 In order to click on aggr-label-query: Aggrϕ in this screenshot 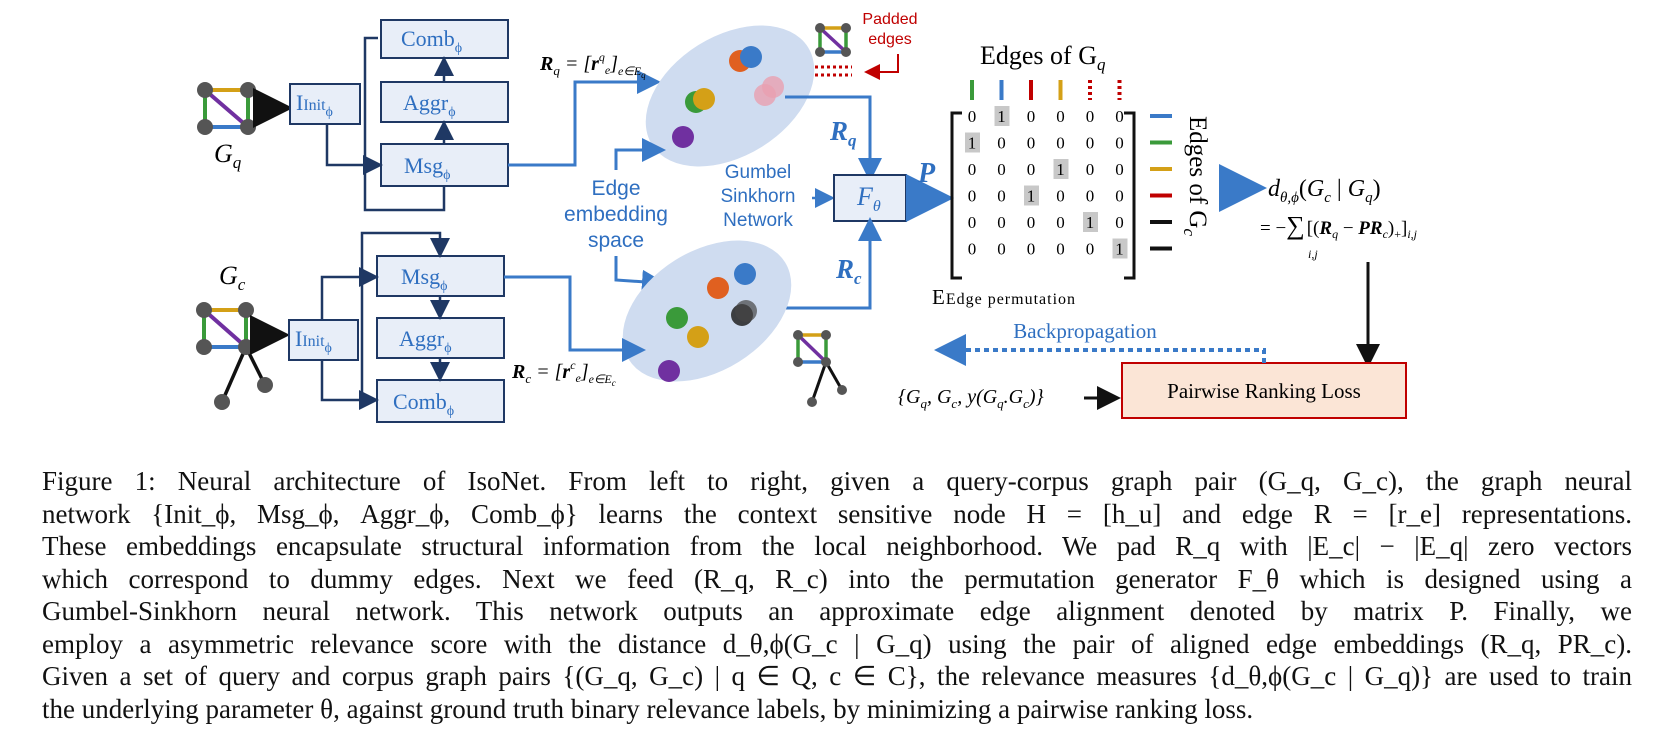, I will do `click(429, 105)`.